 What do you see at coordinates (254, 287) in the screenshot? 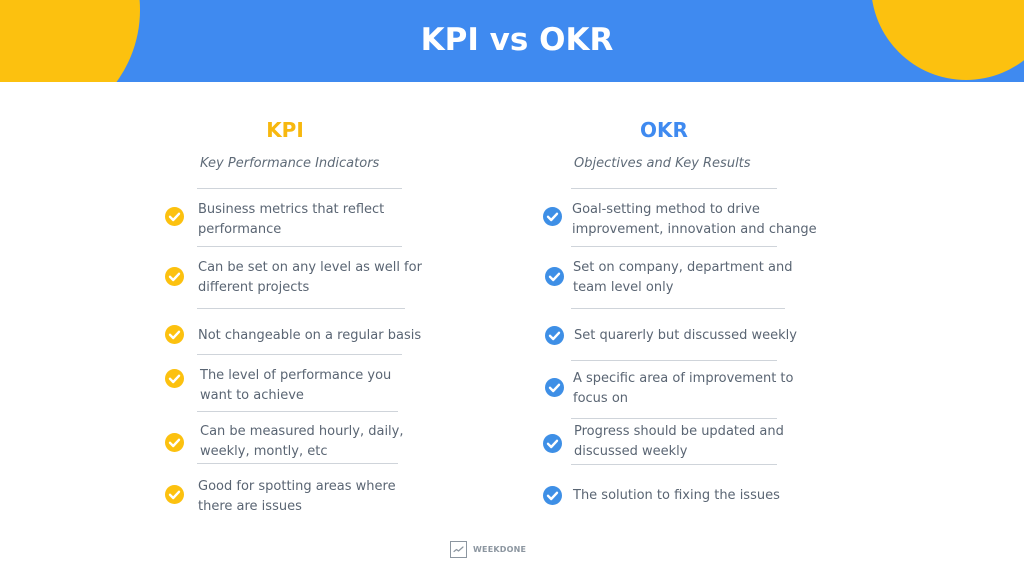
I see `kpi-item-line2: different projects` at bounding box center [254, 287].